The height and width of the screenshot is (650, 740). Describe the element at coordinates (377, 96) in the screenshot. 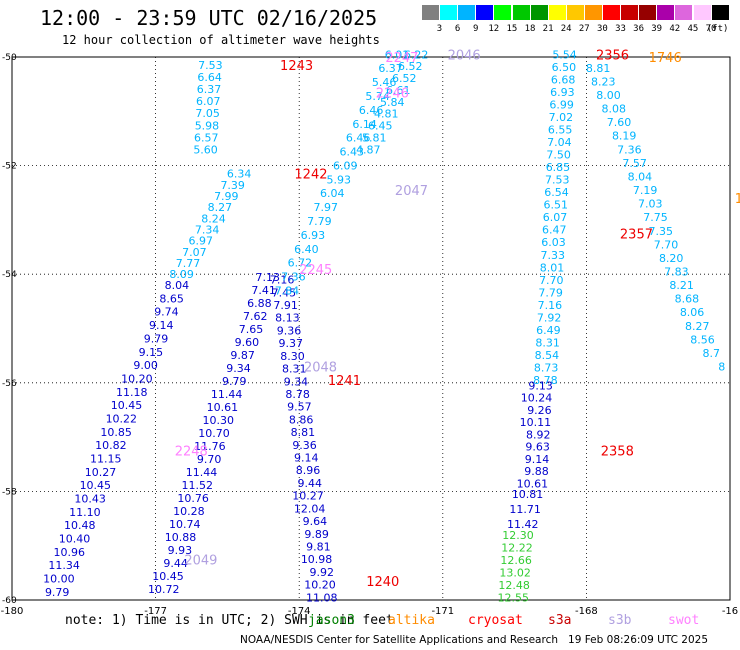

I see `swh-value: 5.74` at that location.